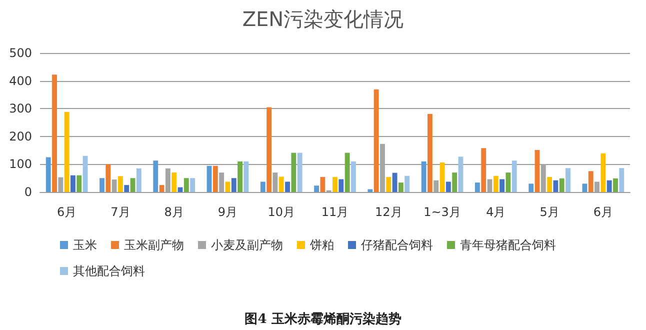  I want to click on legend-label: 玉米, so click(85, 245).